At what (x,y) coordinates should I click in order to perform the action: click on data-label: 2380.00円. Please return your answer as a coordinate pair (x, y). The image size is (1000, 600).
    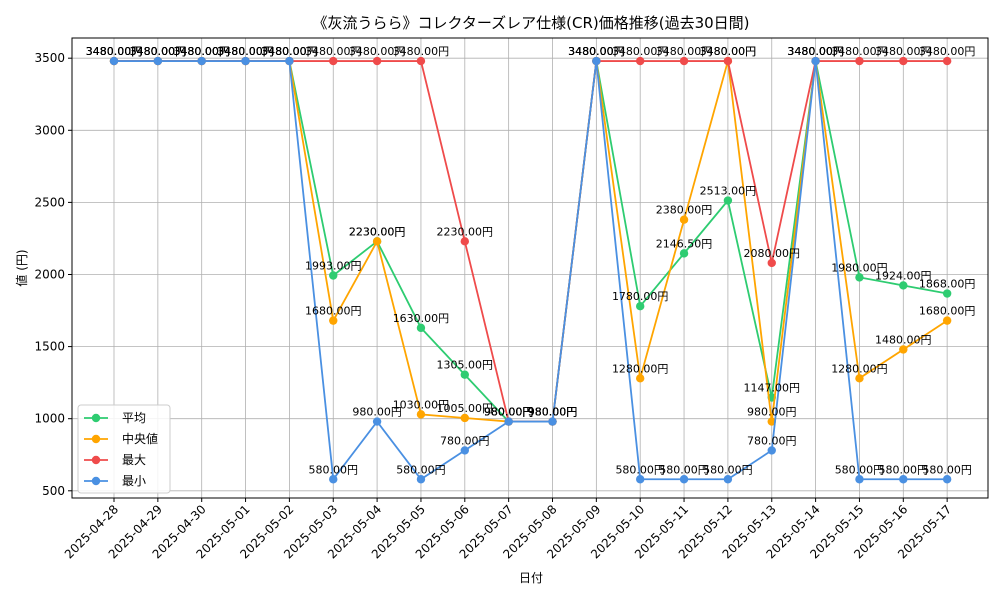
    Looking at the image, I should click on (684, 210).